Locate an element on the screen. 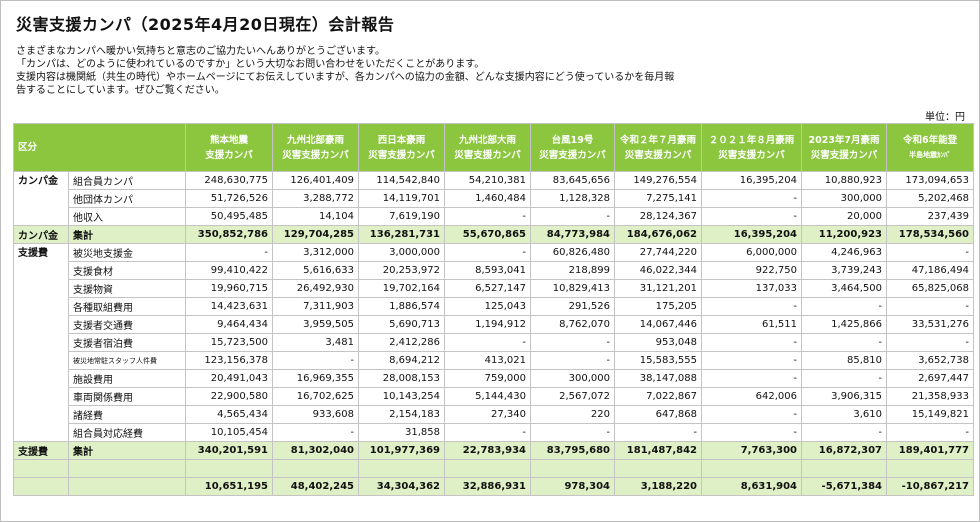 The height and width of the screenshot is (522, 980). total-cell: 178,534,560 is located at coordinates (930, 234).